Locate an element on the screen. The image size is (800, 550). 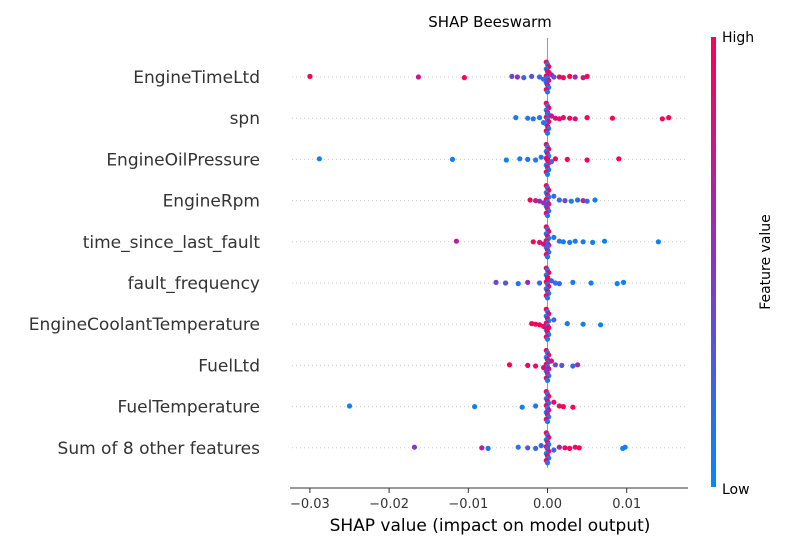
feature-label: FuelLtd is located at coordinates (229, 366).